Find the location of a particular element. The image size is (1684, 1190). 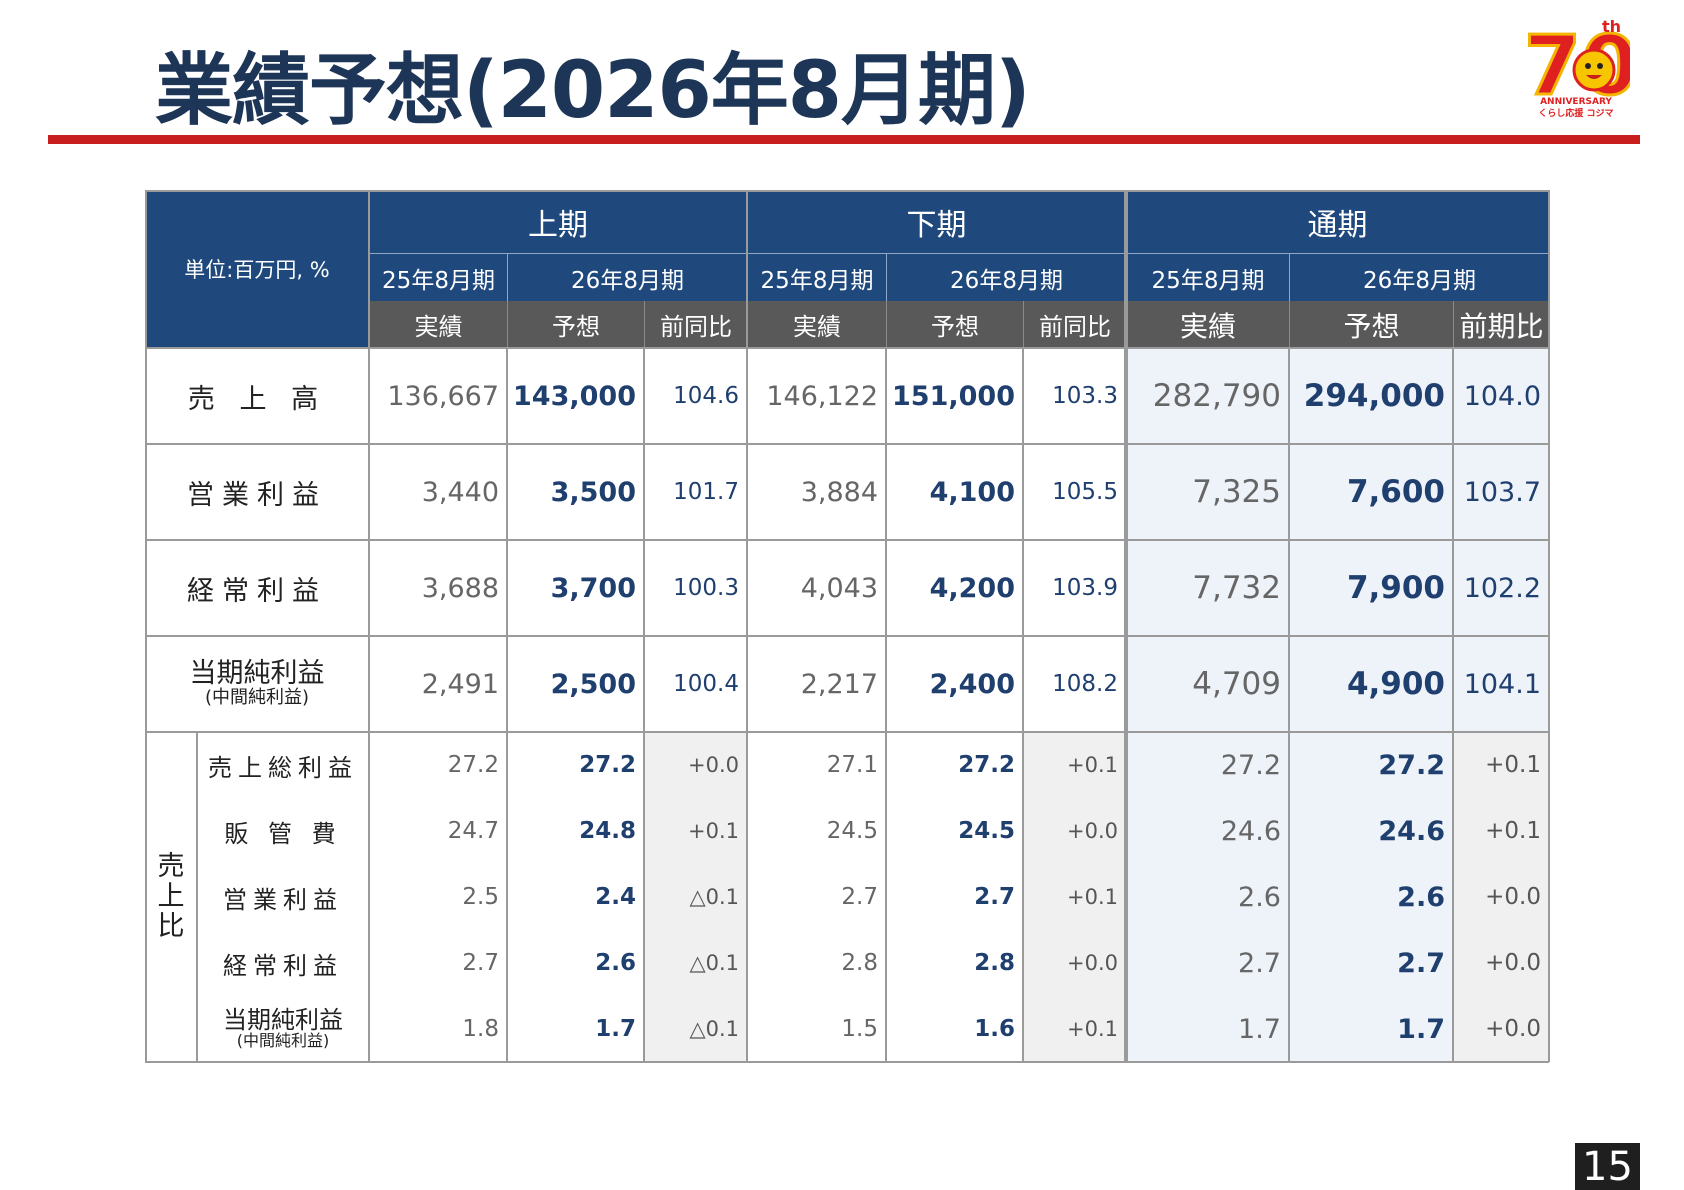

ratio-row-label: 販 管 費 is located at coordinates (283, 833).